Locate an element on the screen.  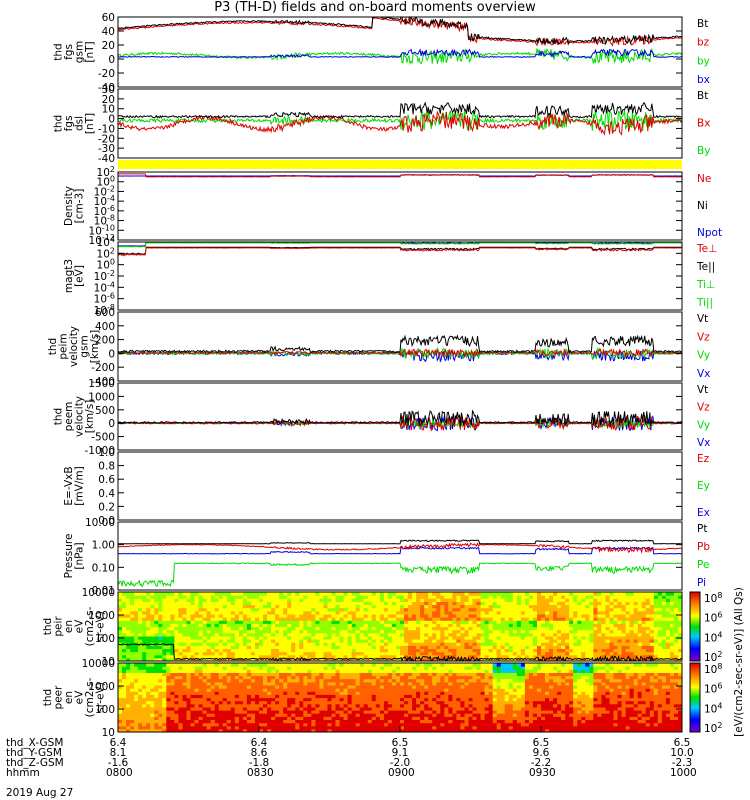
ytick-label: 1500 is located at coordinates (101, 384).